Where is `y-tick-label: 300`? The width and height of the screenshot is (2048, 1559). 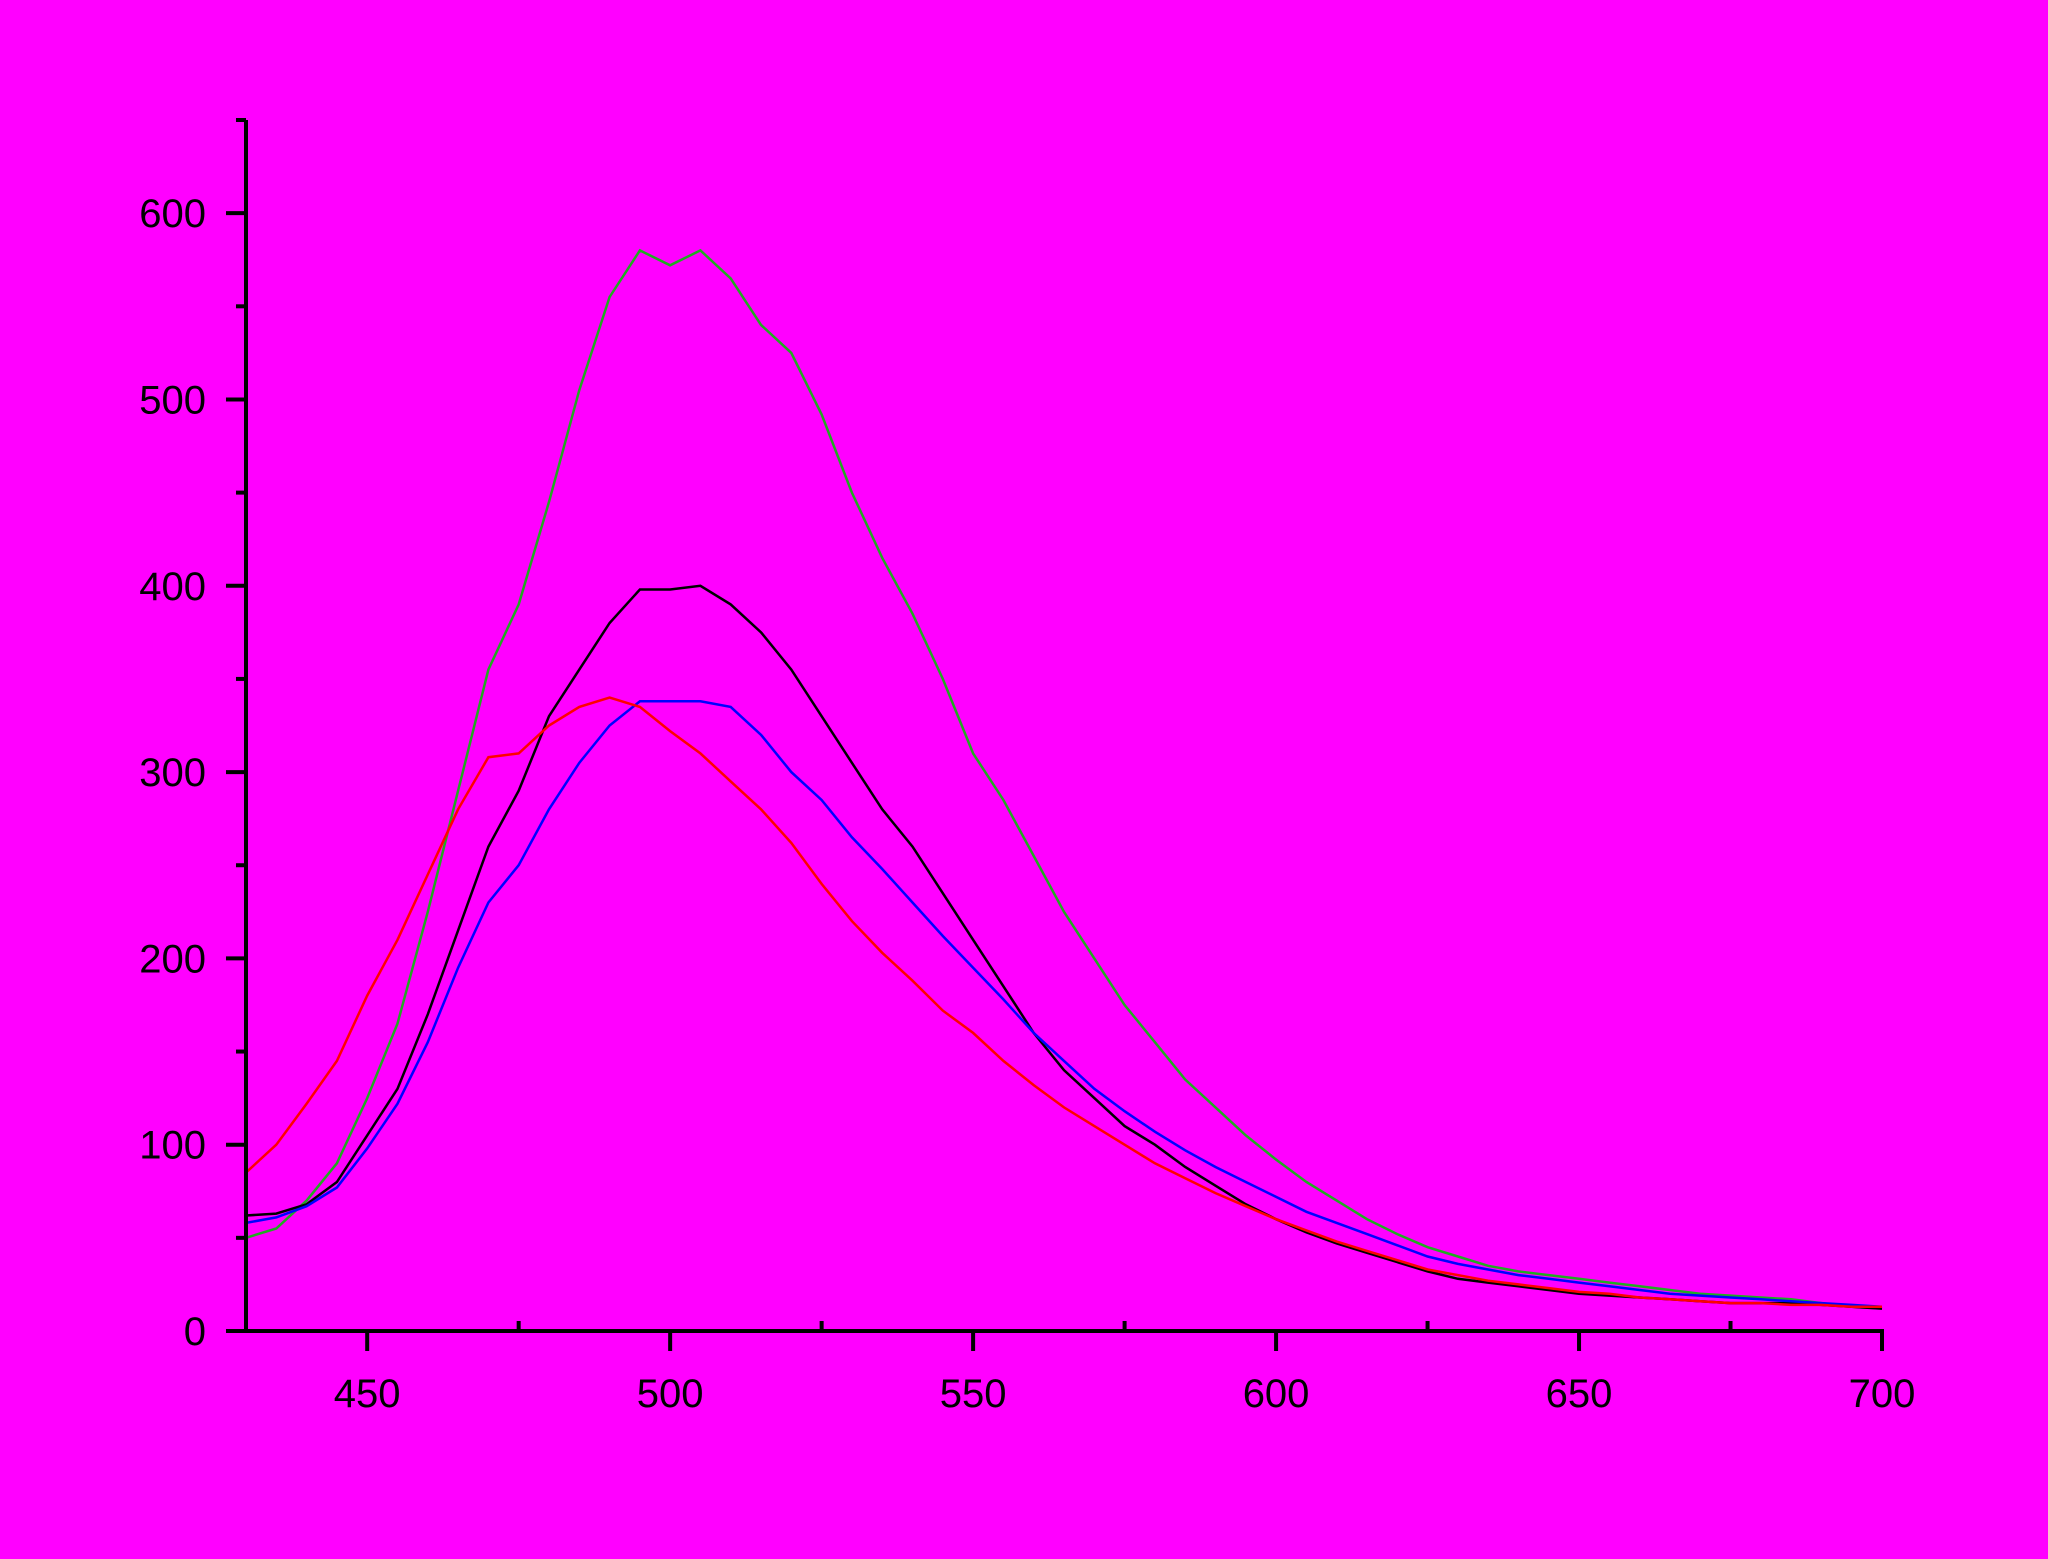
y-tick-label: 300 is located at coordinates (172, 773).